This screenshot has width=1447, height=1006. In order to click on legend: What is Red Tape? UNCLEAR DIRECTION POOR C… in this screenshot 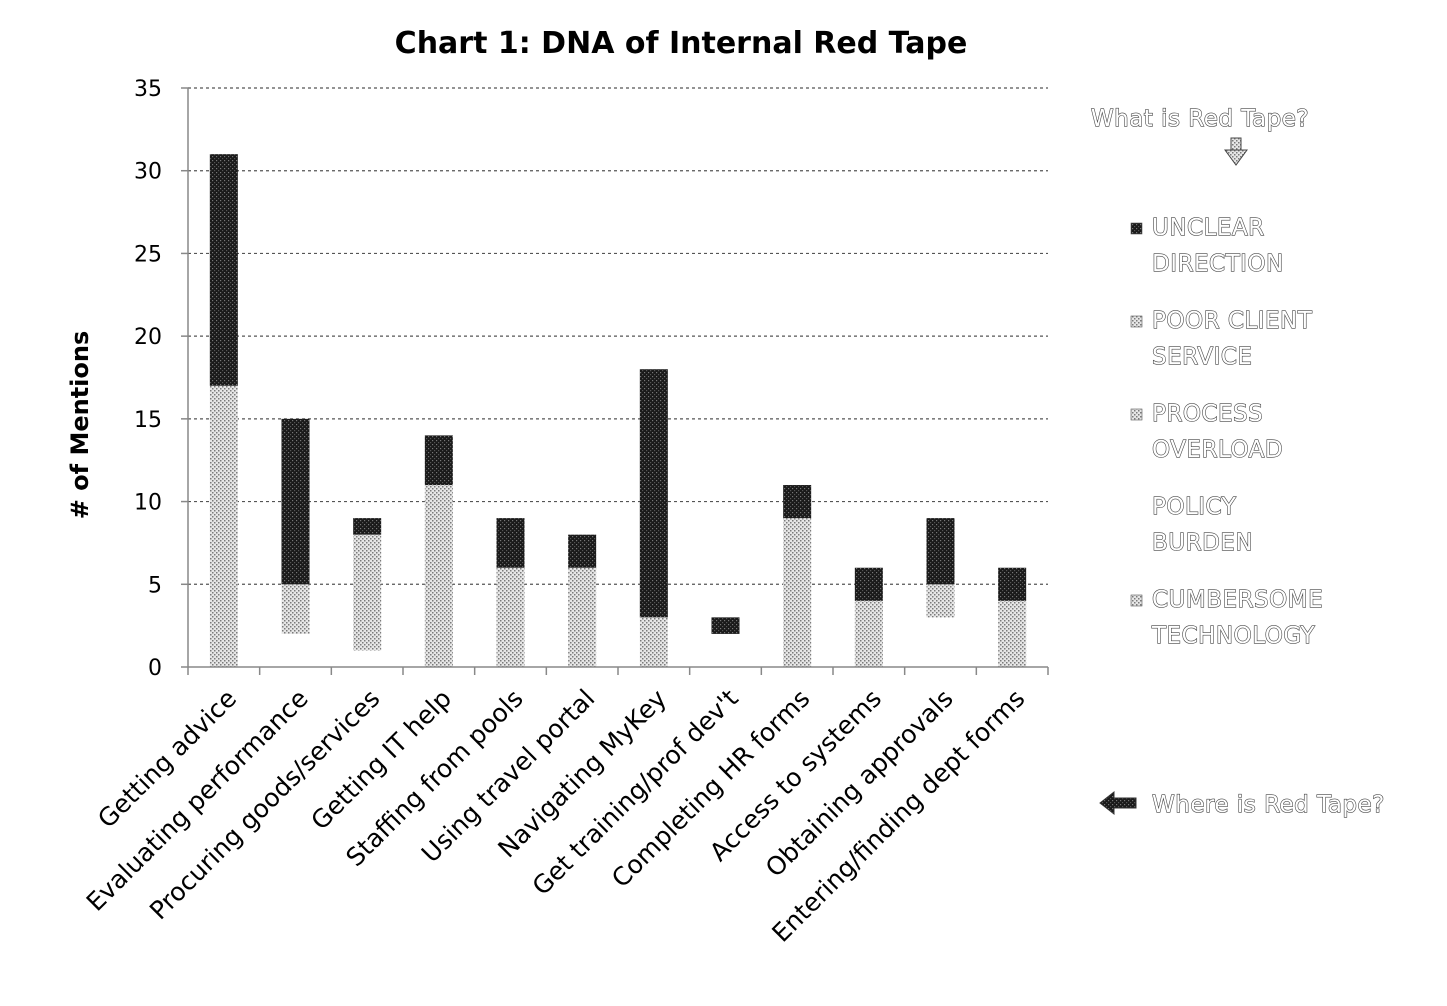, I will do `click(1237, 461)`.